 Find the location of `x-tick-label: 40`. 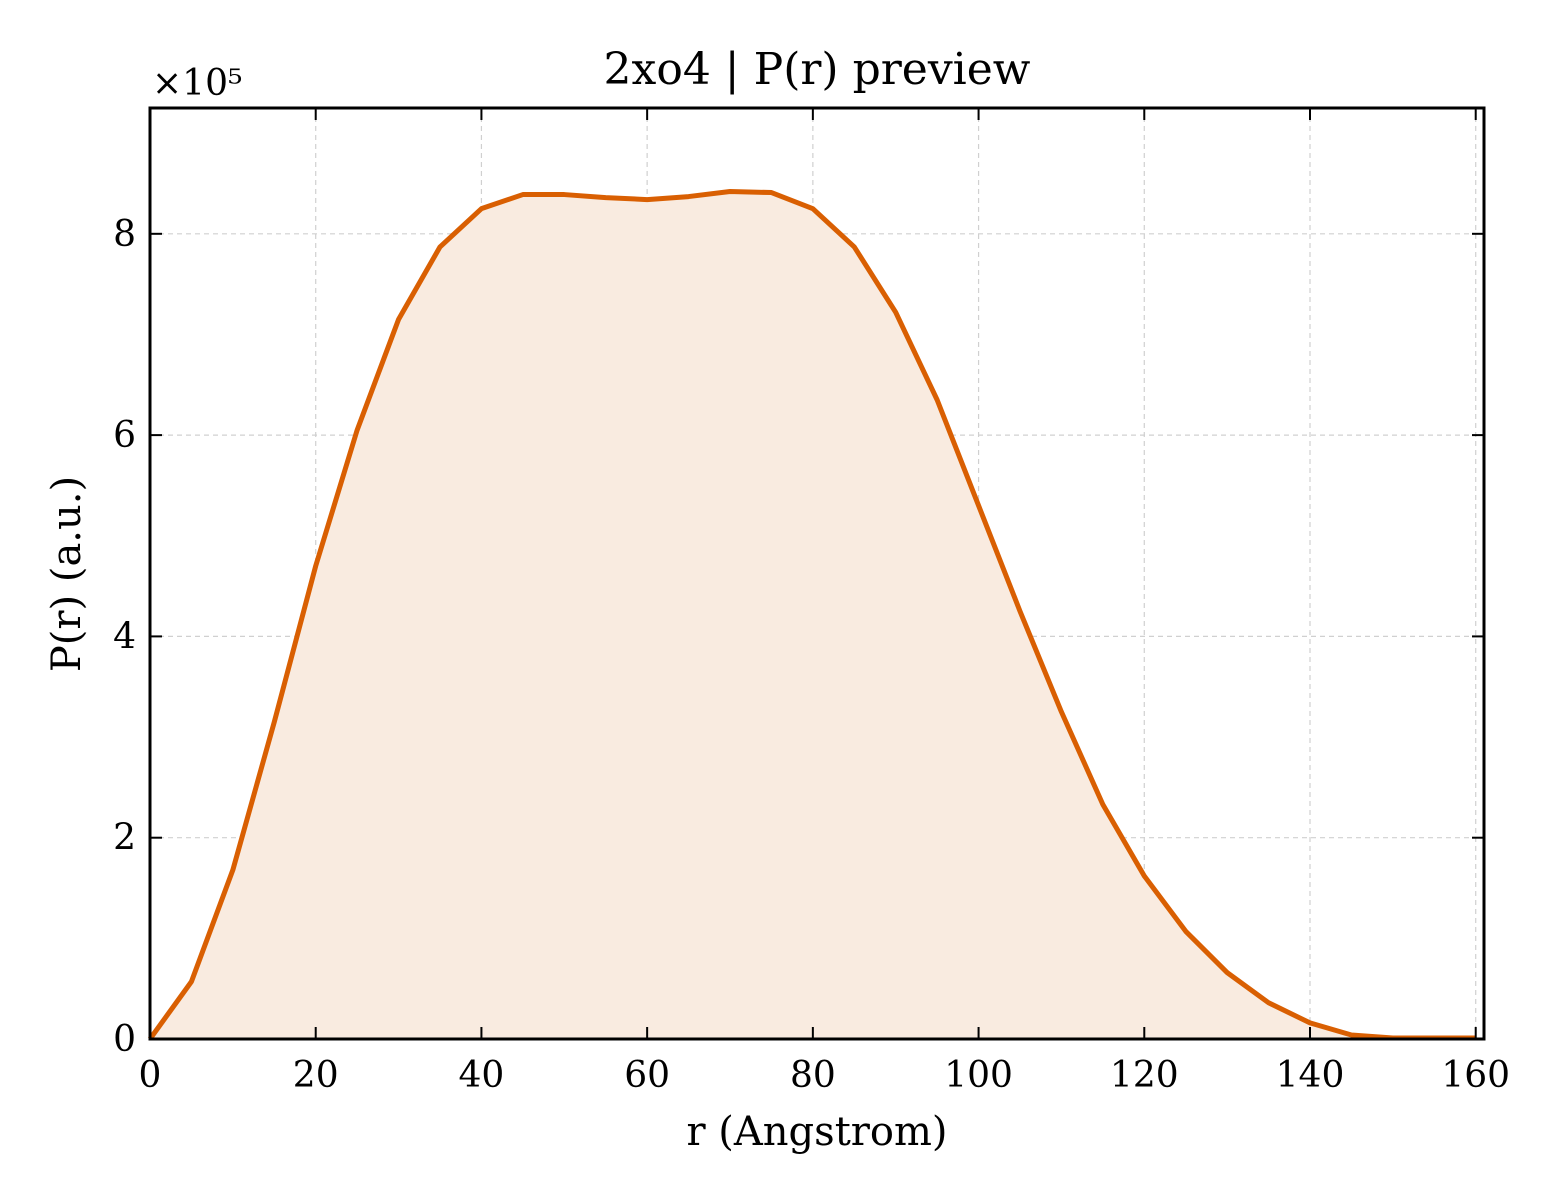

x-tick-label: 40 is located at coordinates (482, 1075).